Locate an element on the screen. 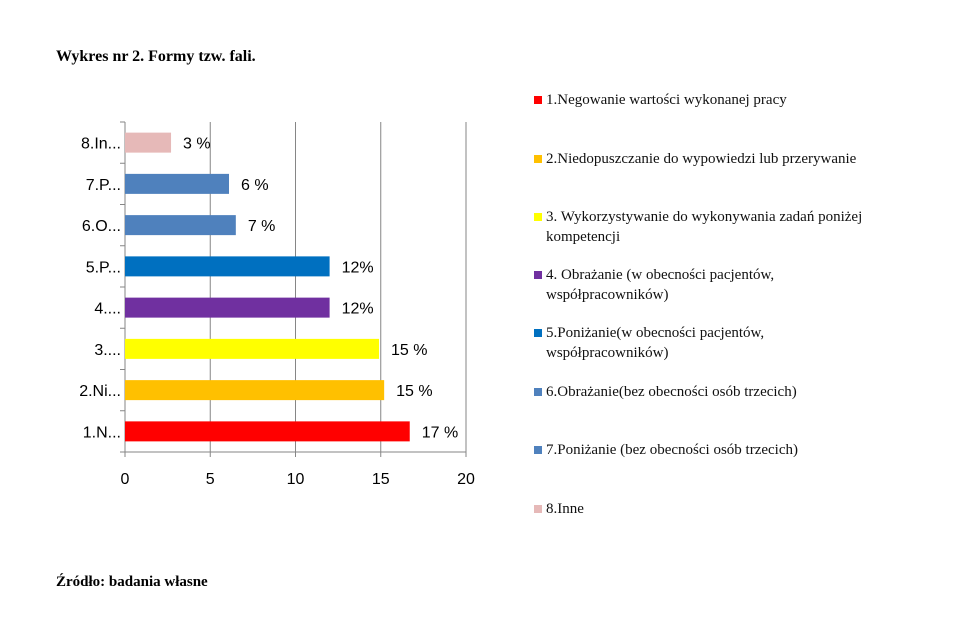 This screenshot has width=972, height=625. legend-label: 6.Obrażanie(bez obecności osób trzecich) is located at coordinates (671, 392).